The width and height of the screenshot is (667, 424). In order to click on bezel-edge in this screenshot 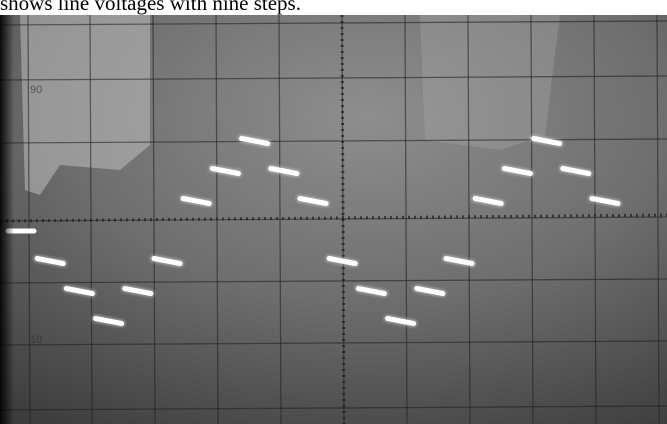, I will do `click(7, 219)`.